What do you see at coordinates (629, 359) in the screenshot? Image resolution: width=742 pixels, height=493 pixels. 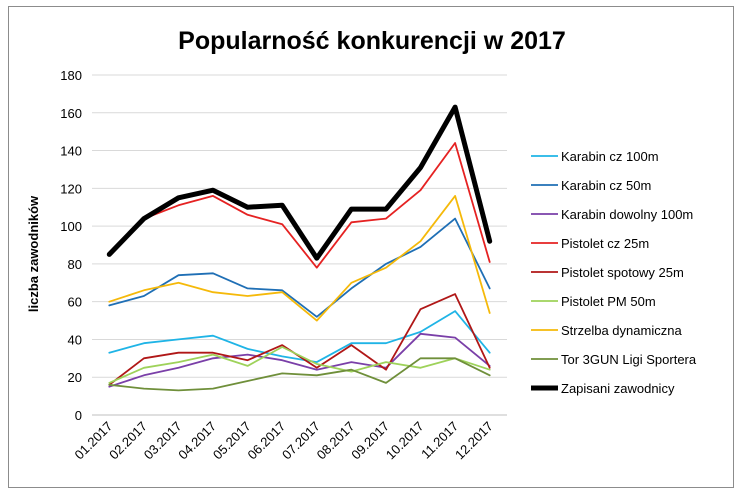 I see `legend-label-7: Tor 3GUN Ligi Sportera` at bounding box center [629, 359].